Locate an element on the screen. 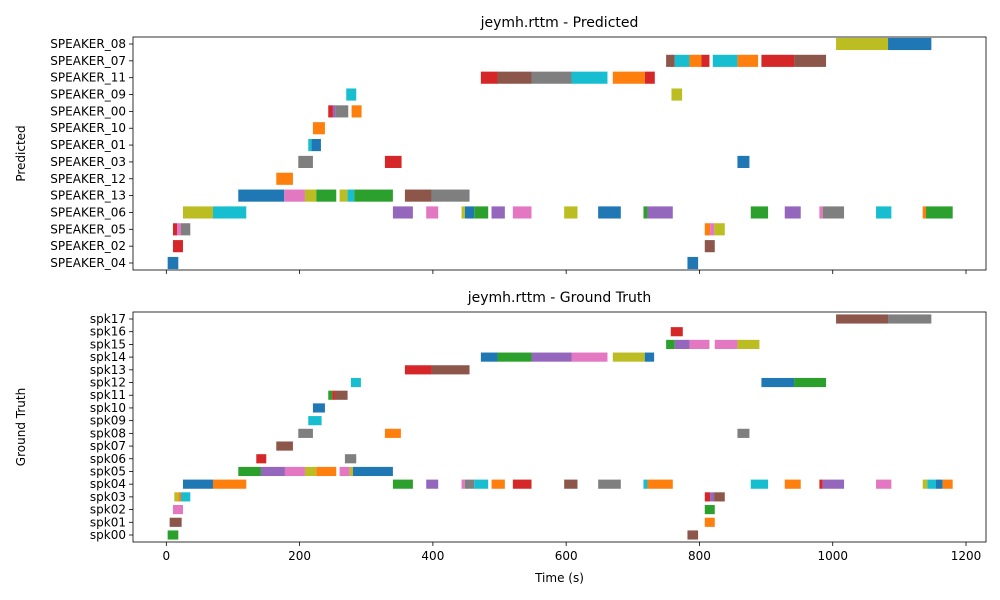  x-tick-label: 200 is located at coordinates (299, 556).